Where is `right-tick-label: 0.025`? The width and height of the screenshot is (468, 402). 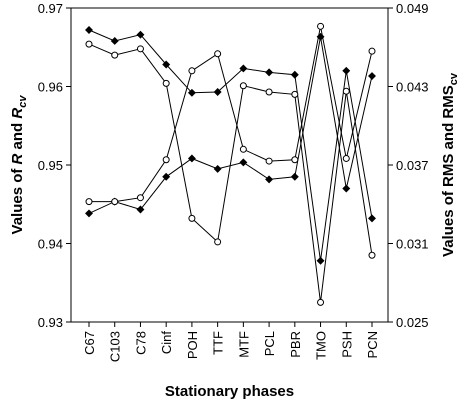 right-tick-label: 0.025 is located at coordinates (412, 322).